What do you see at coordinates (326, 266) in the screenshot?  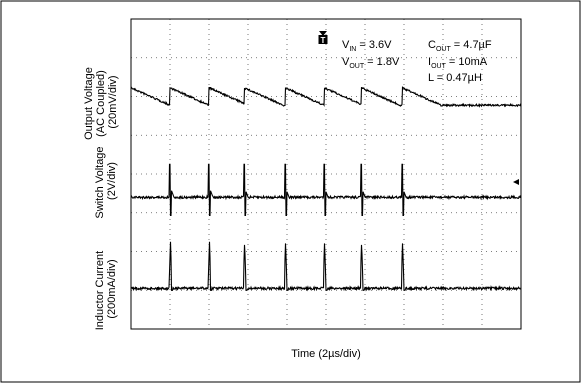 I see `trace-inductor-current` at bounding box center [326, 266].